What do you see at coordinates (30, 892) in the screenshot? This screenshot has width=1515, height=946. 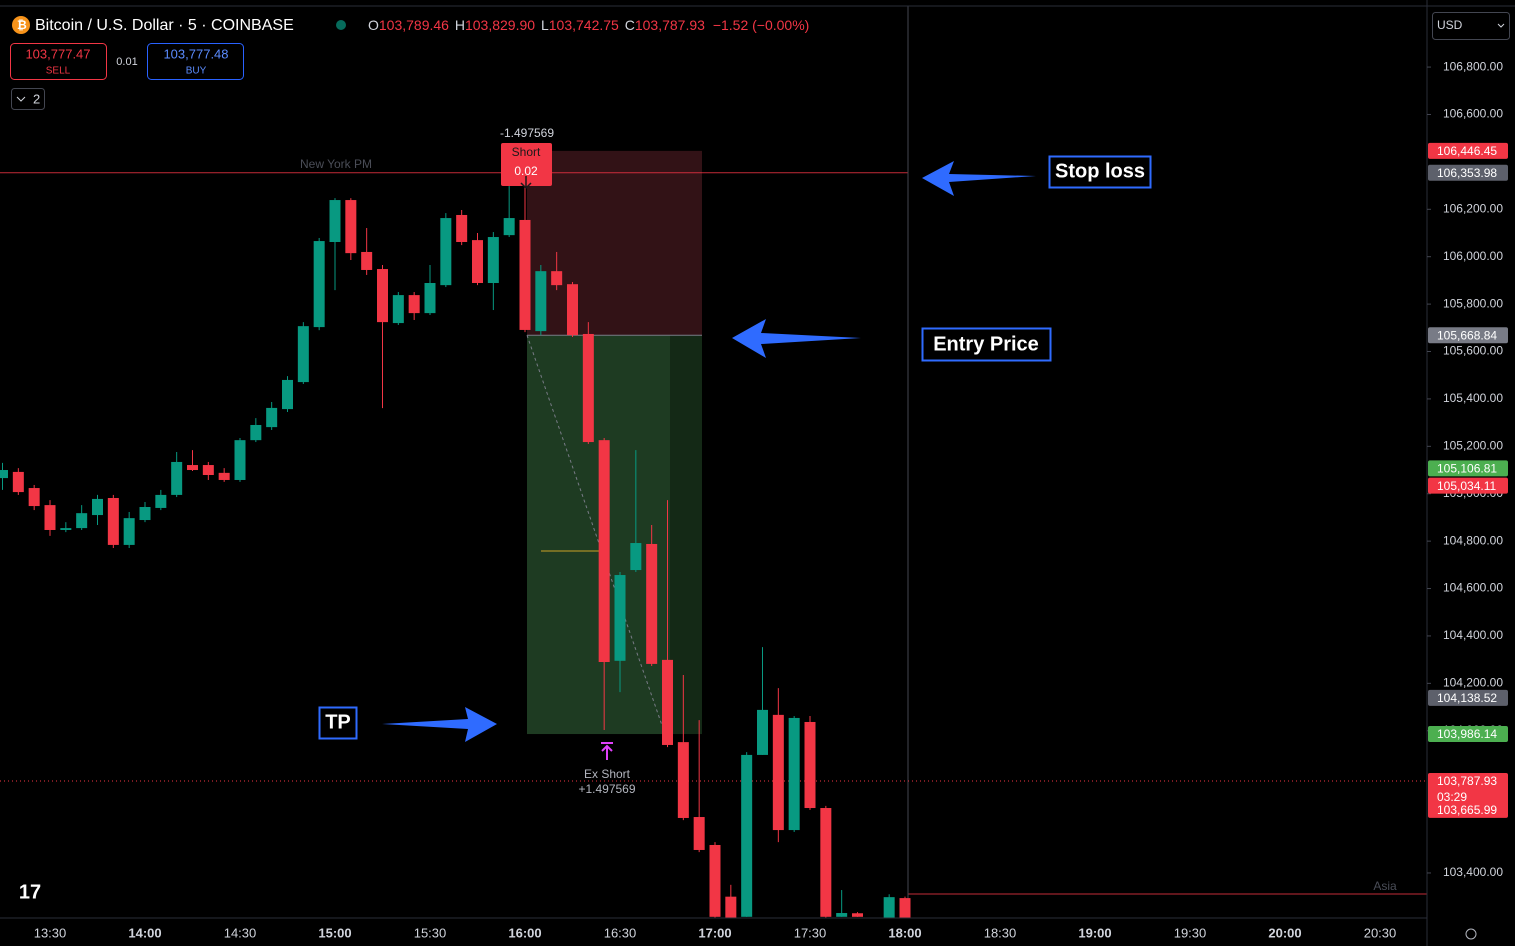 I see `tv-logo: 17` at bounding box center [30, 892].